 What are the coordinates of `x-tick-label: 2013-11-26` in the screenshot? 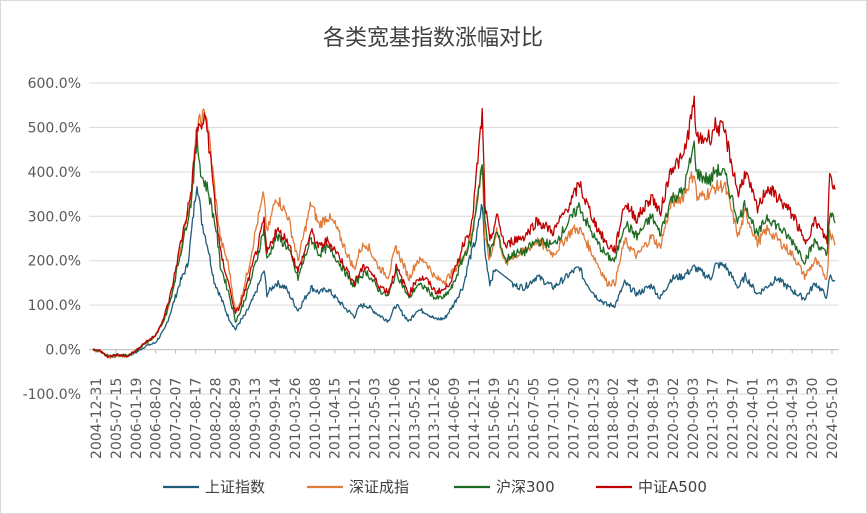 It's located at (435, 418).